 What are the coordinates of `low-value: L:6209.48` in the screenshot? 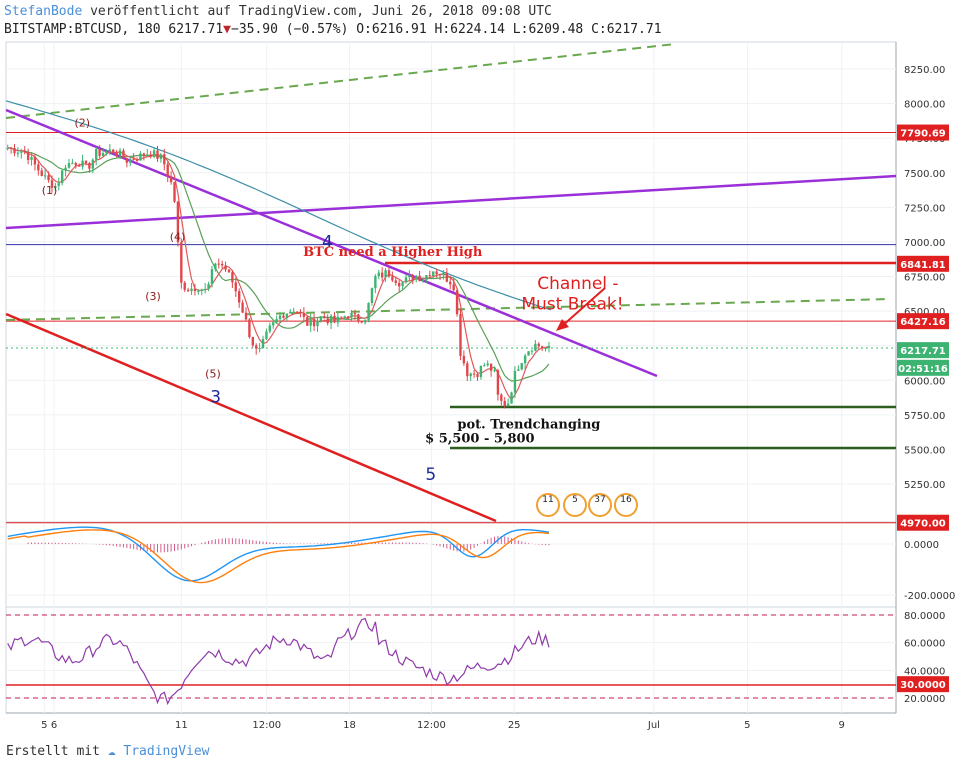 It's located at (548, 29).